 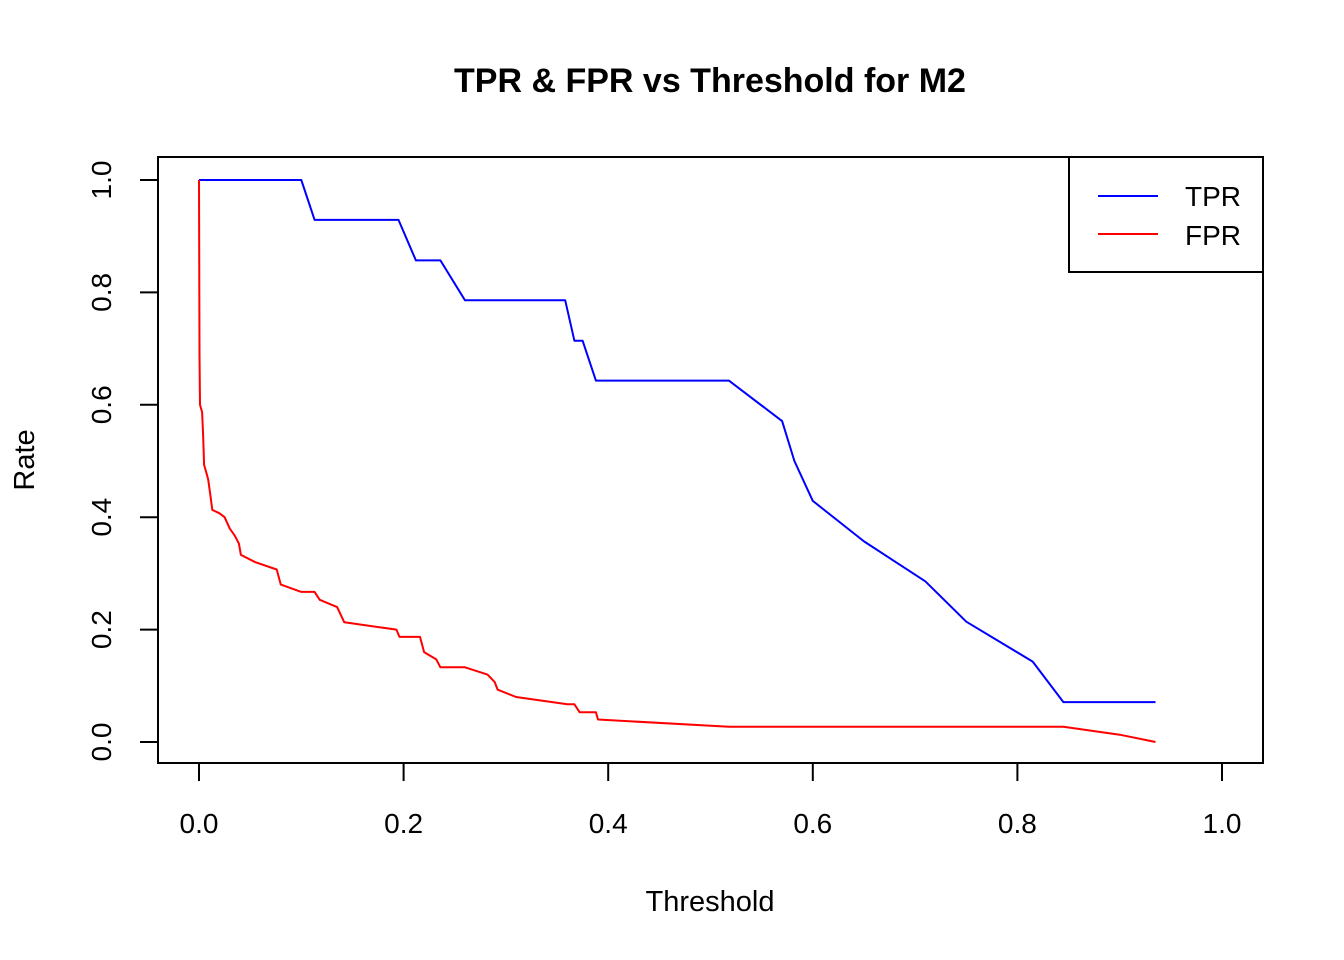 I want to click on y-axis-label: Rate, so click(x=25, y=459).